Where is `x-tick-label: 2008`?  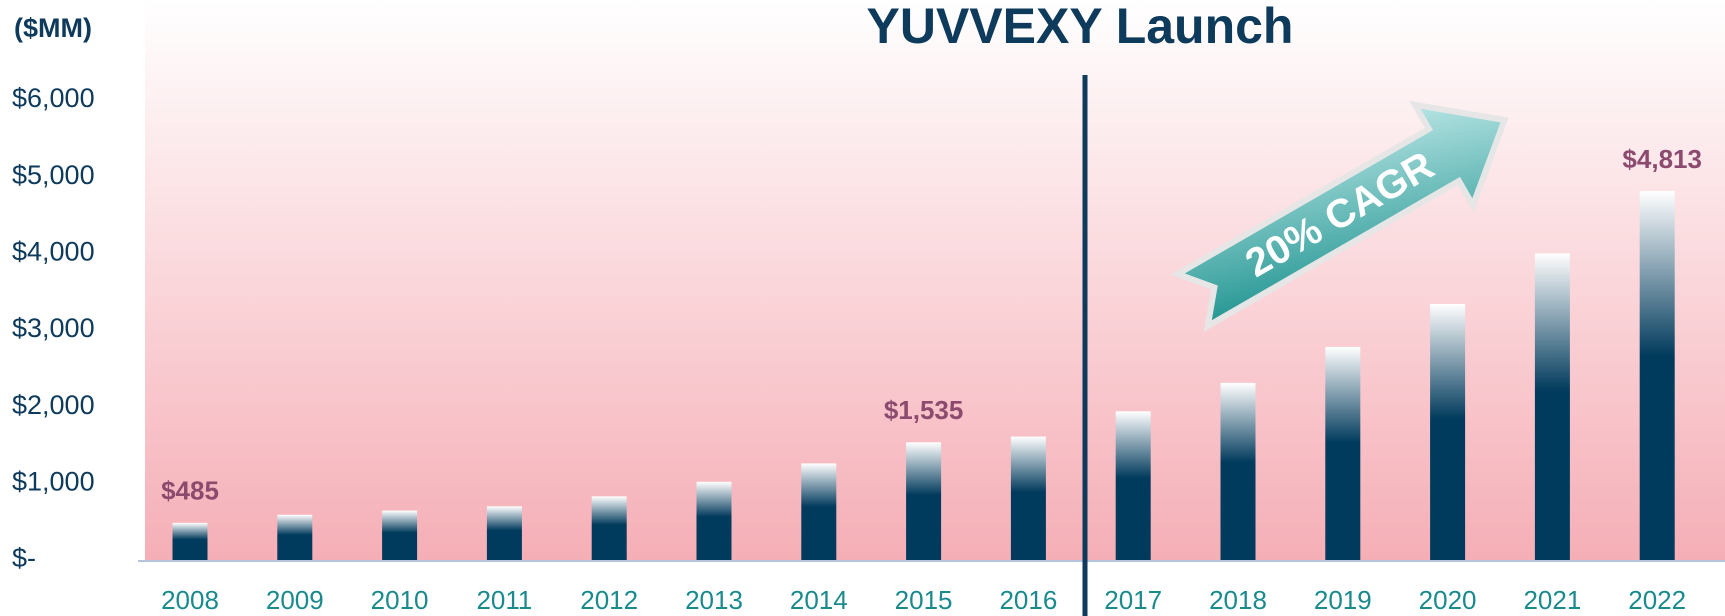 x-tick-label: 2008 is located at coordinates (190, 600).